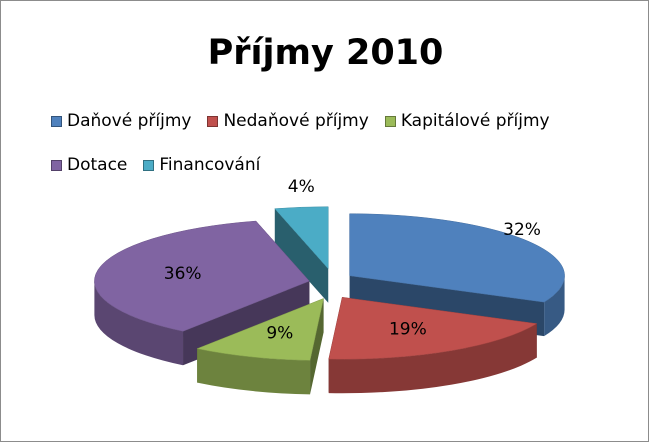  Describe the element at coordinates (325, 53) in the screenshot. I see `chart-title: Příjmy 2010` at that location.